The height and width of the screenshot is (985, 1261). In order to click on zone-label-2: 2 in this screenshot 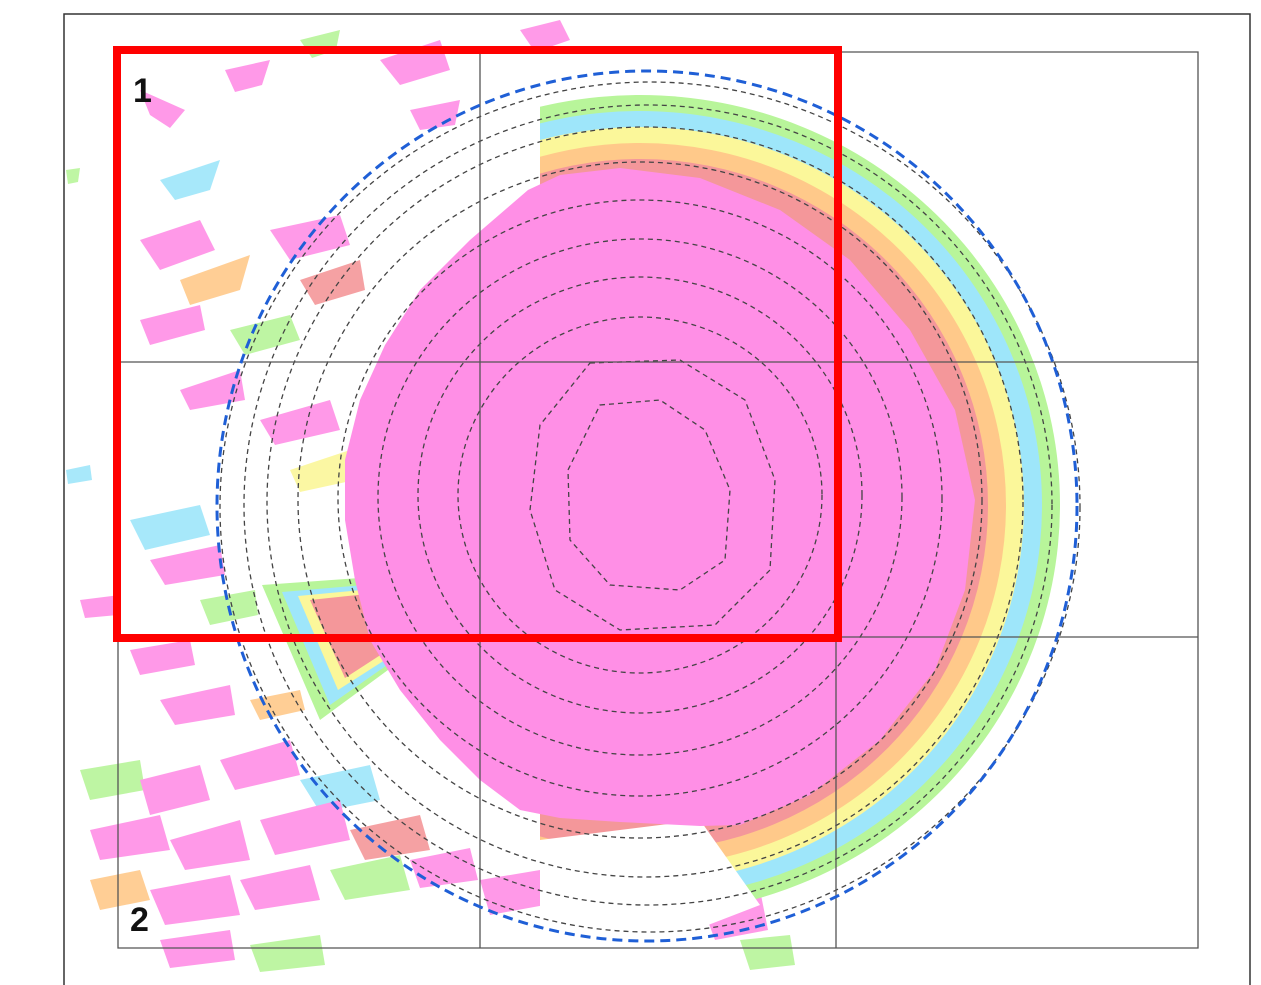, I will do `click(139, 920)`.